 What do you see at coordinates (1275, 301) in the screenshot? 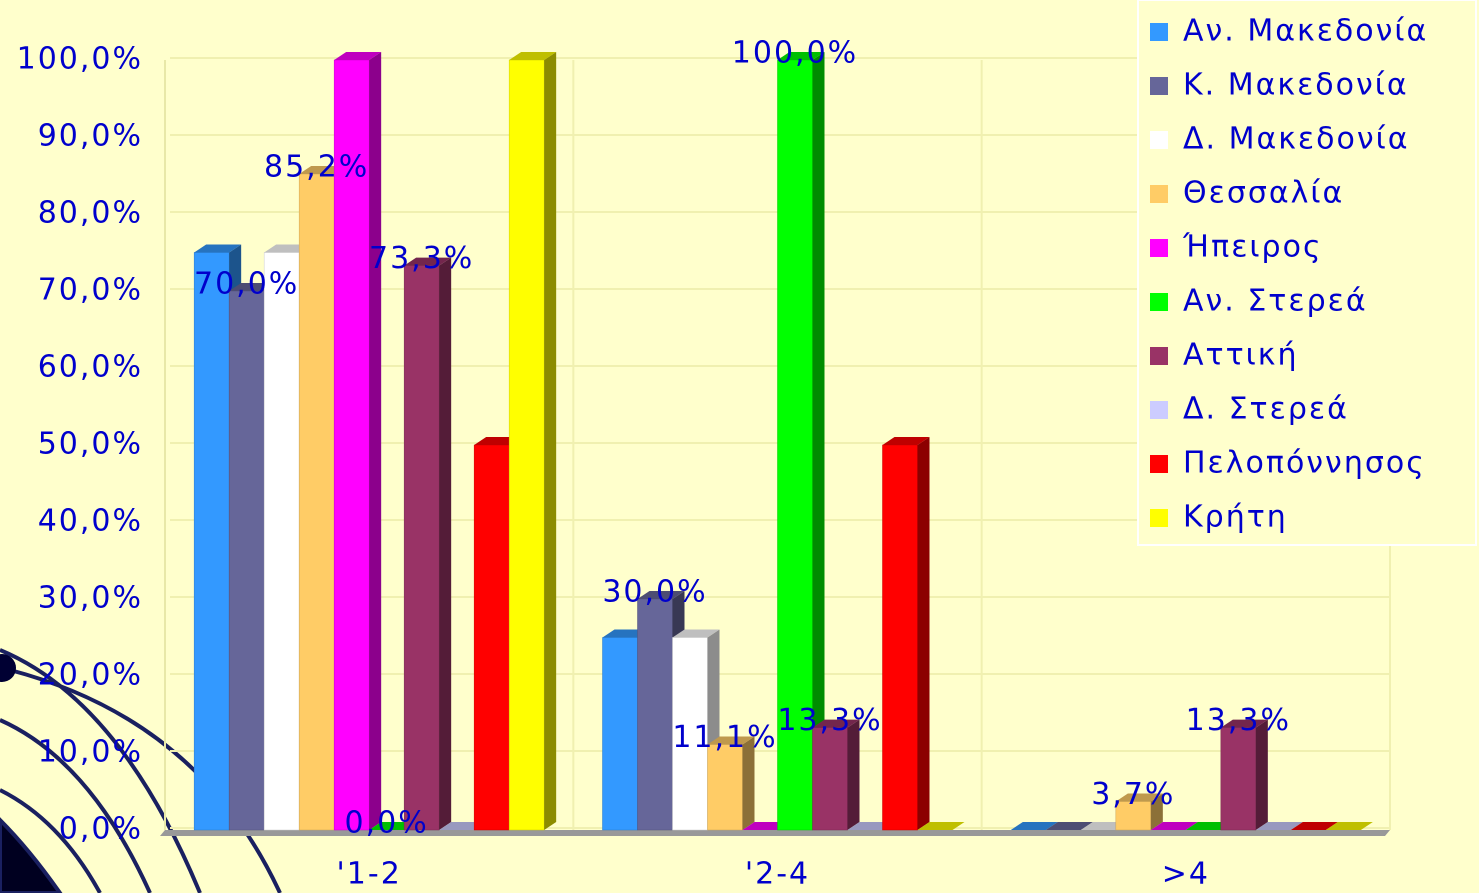
I see `legend-label: Αν. Στερεά` at bounding box center [1275, 301].